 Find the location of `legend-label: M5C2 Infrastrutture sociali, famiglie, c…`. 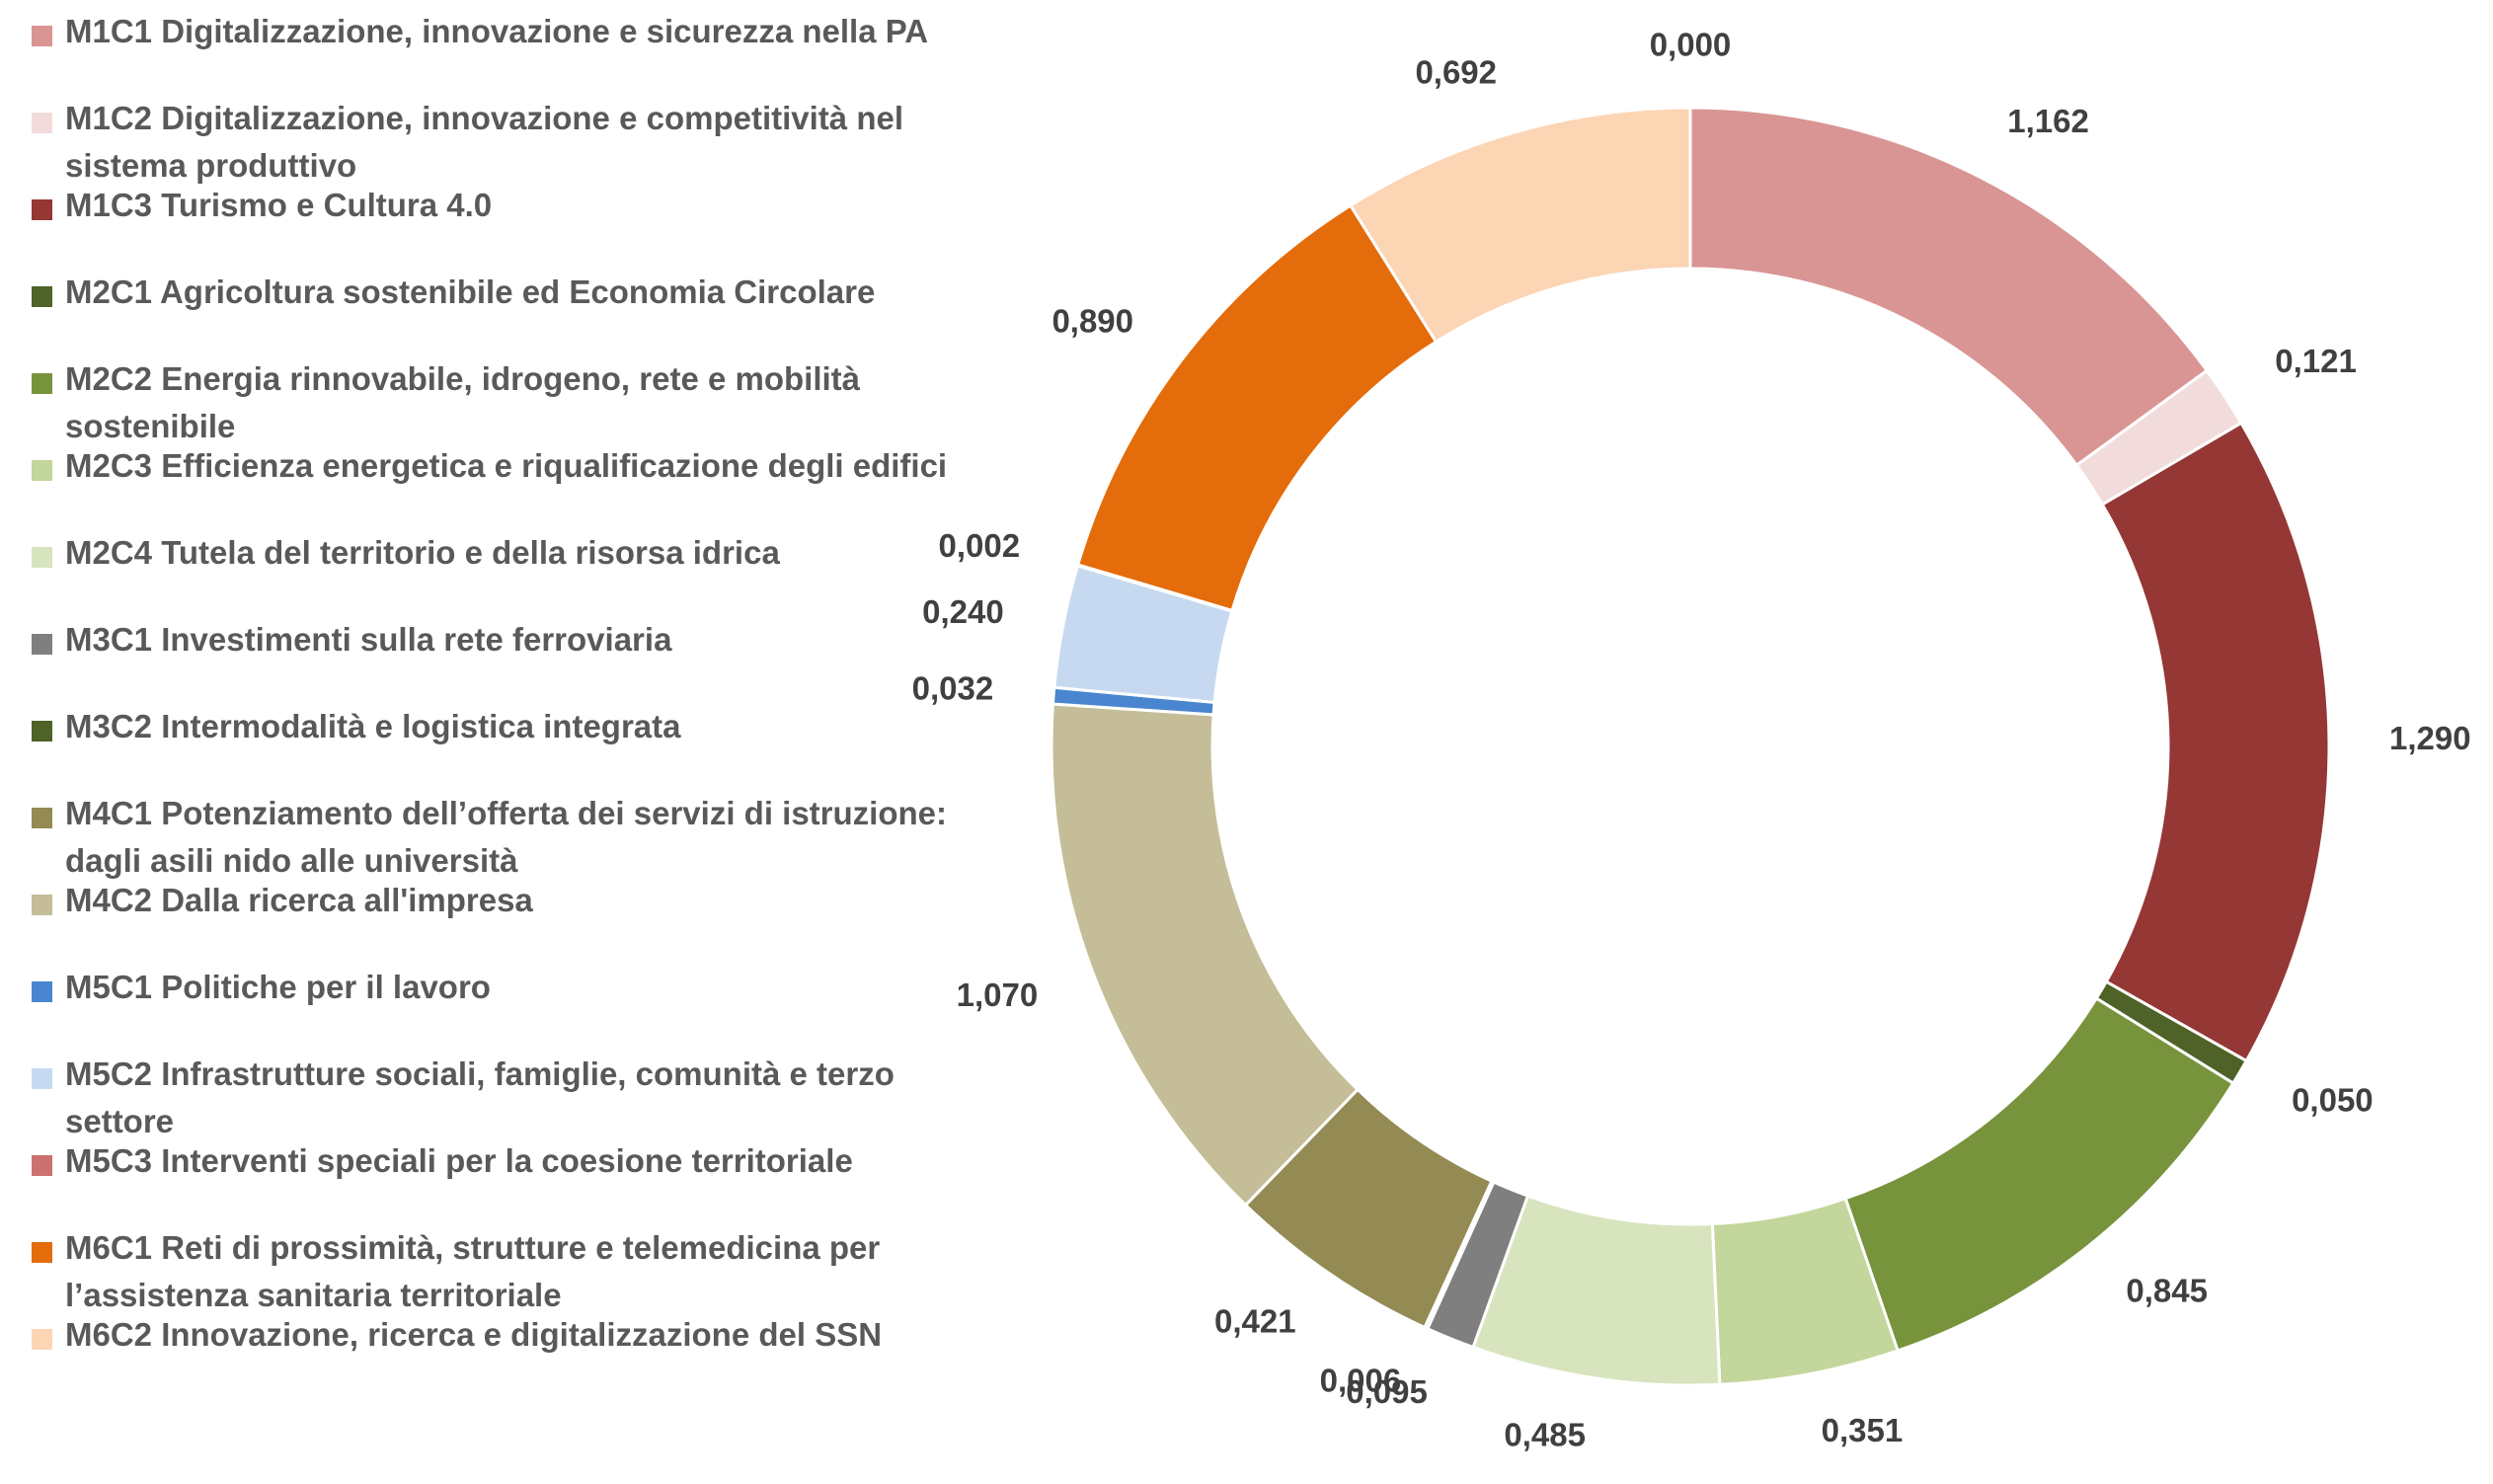

legend-label: M5C2 Infrastrutture sociali, famiglie, c… is located at coordinates (480, 1097).